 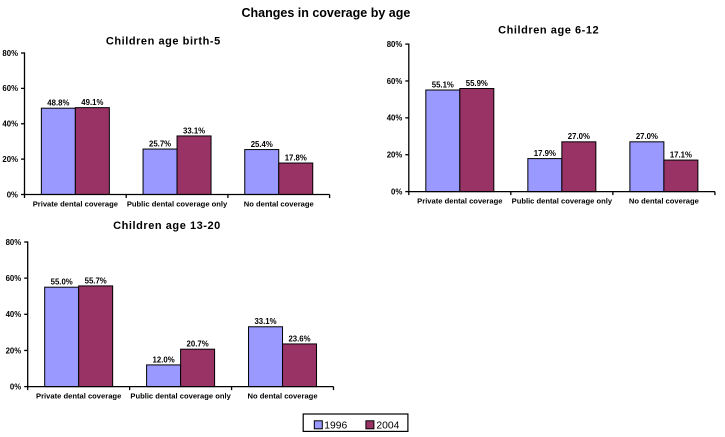 I want to click on svg-text: 17.8%, so click(x=296, y=157).